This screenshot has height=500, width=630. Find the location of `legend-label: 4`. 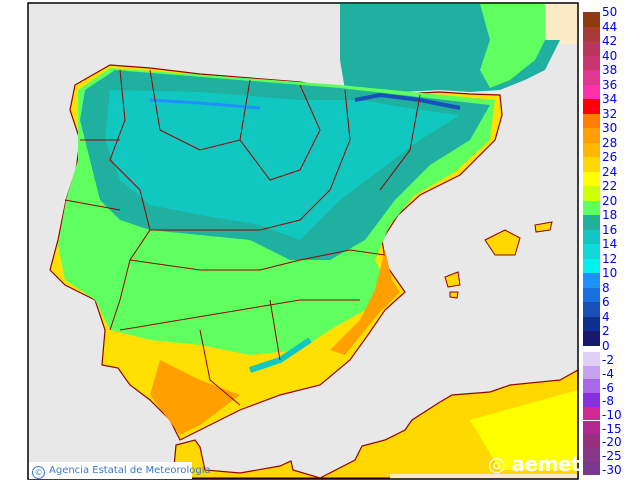

legend-label: 4 is located at coordinates (606, 316).